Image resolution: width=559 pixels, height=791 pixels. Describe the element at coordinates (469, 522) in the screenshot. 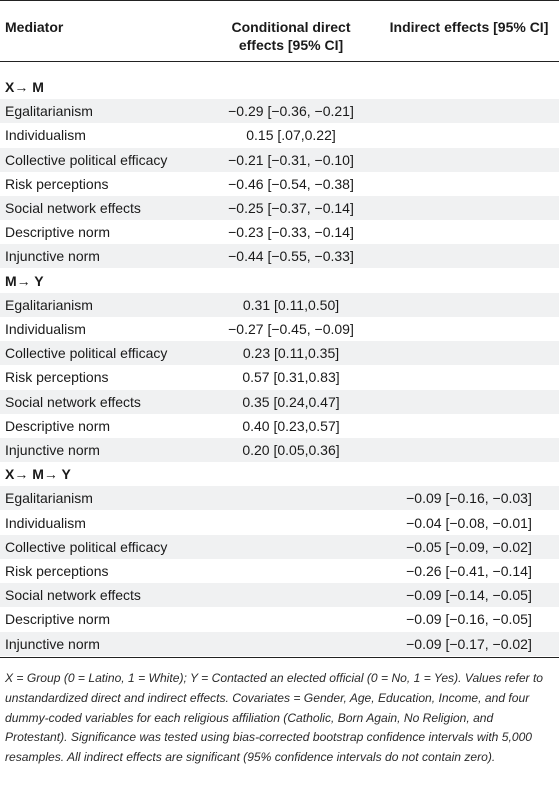

I see `indirect-effect-cell: −0.04 [−0.08, −0.01]` at that location.